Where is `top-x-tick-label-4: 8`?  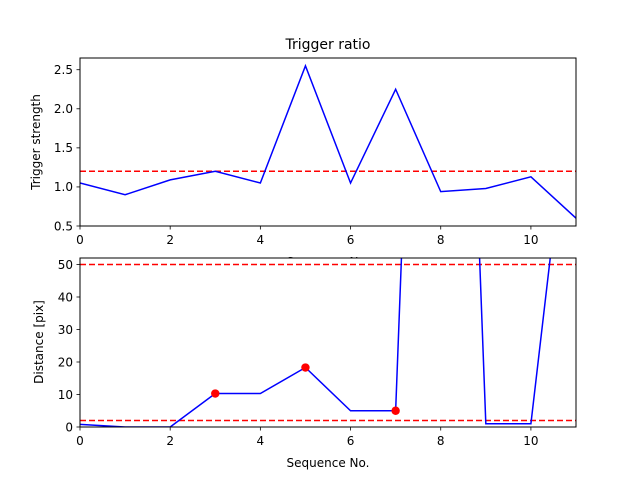
top-x-tick-label-4: 8 is located at coordinates (441, 240).